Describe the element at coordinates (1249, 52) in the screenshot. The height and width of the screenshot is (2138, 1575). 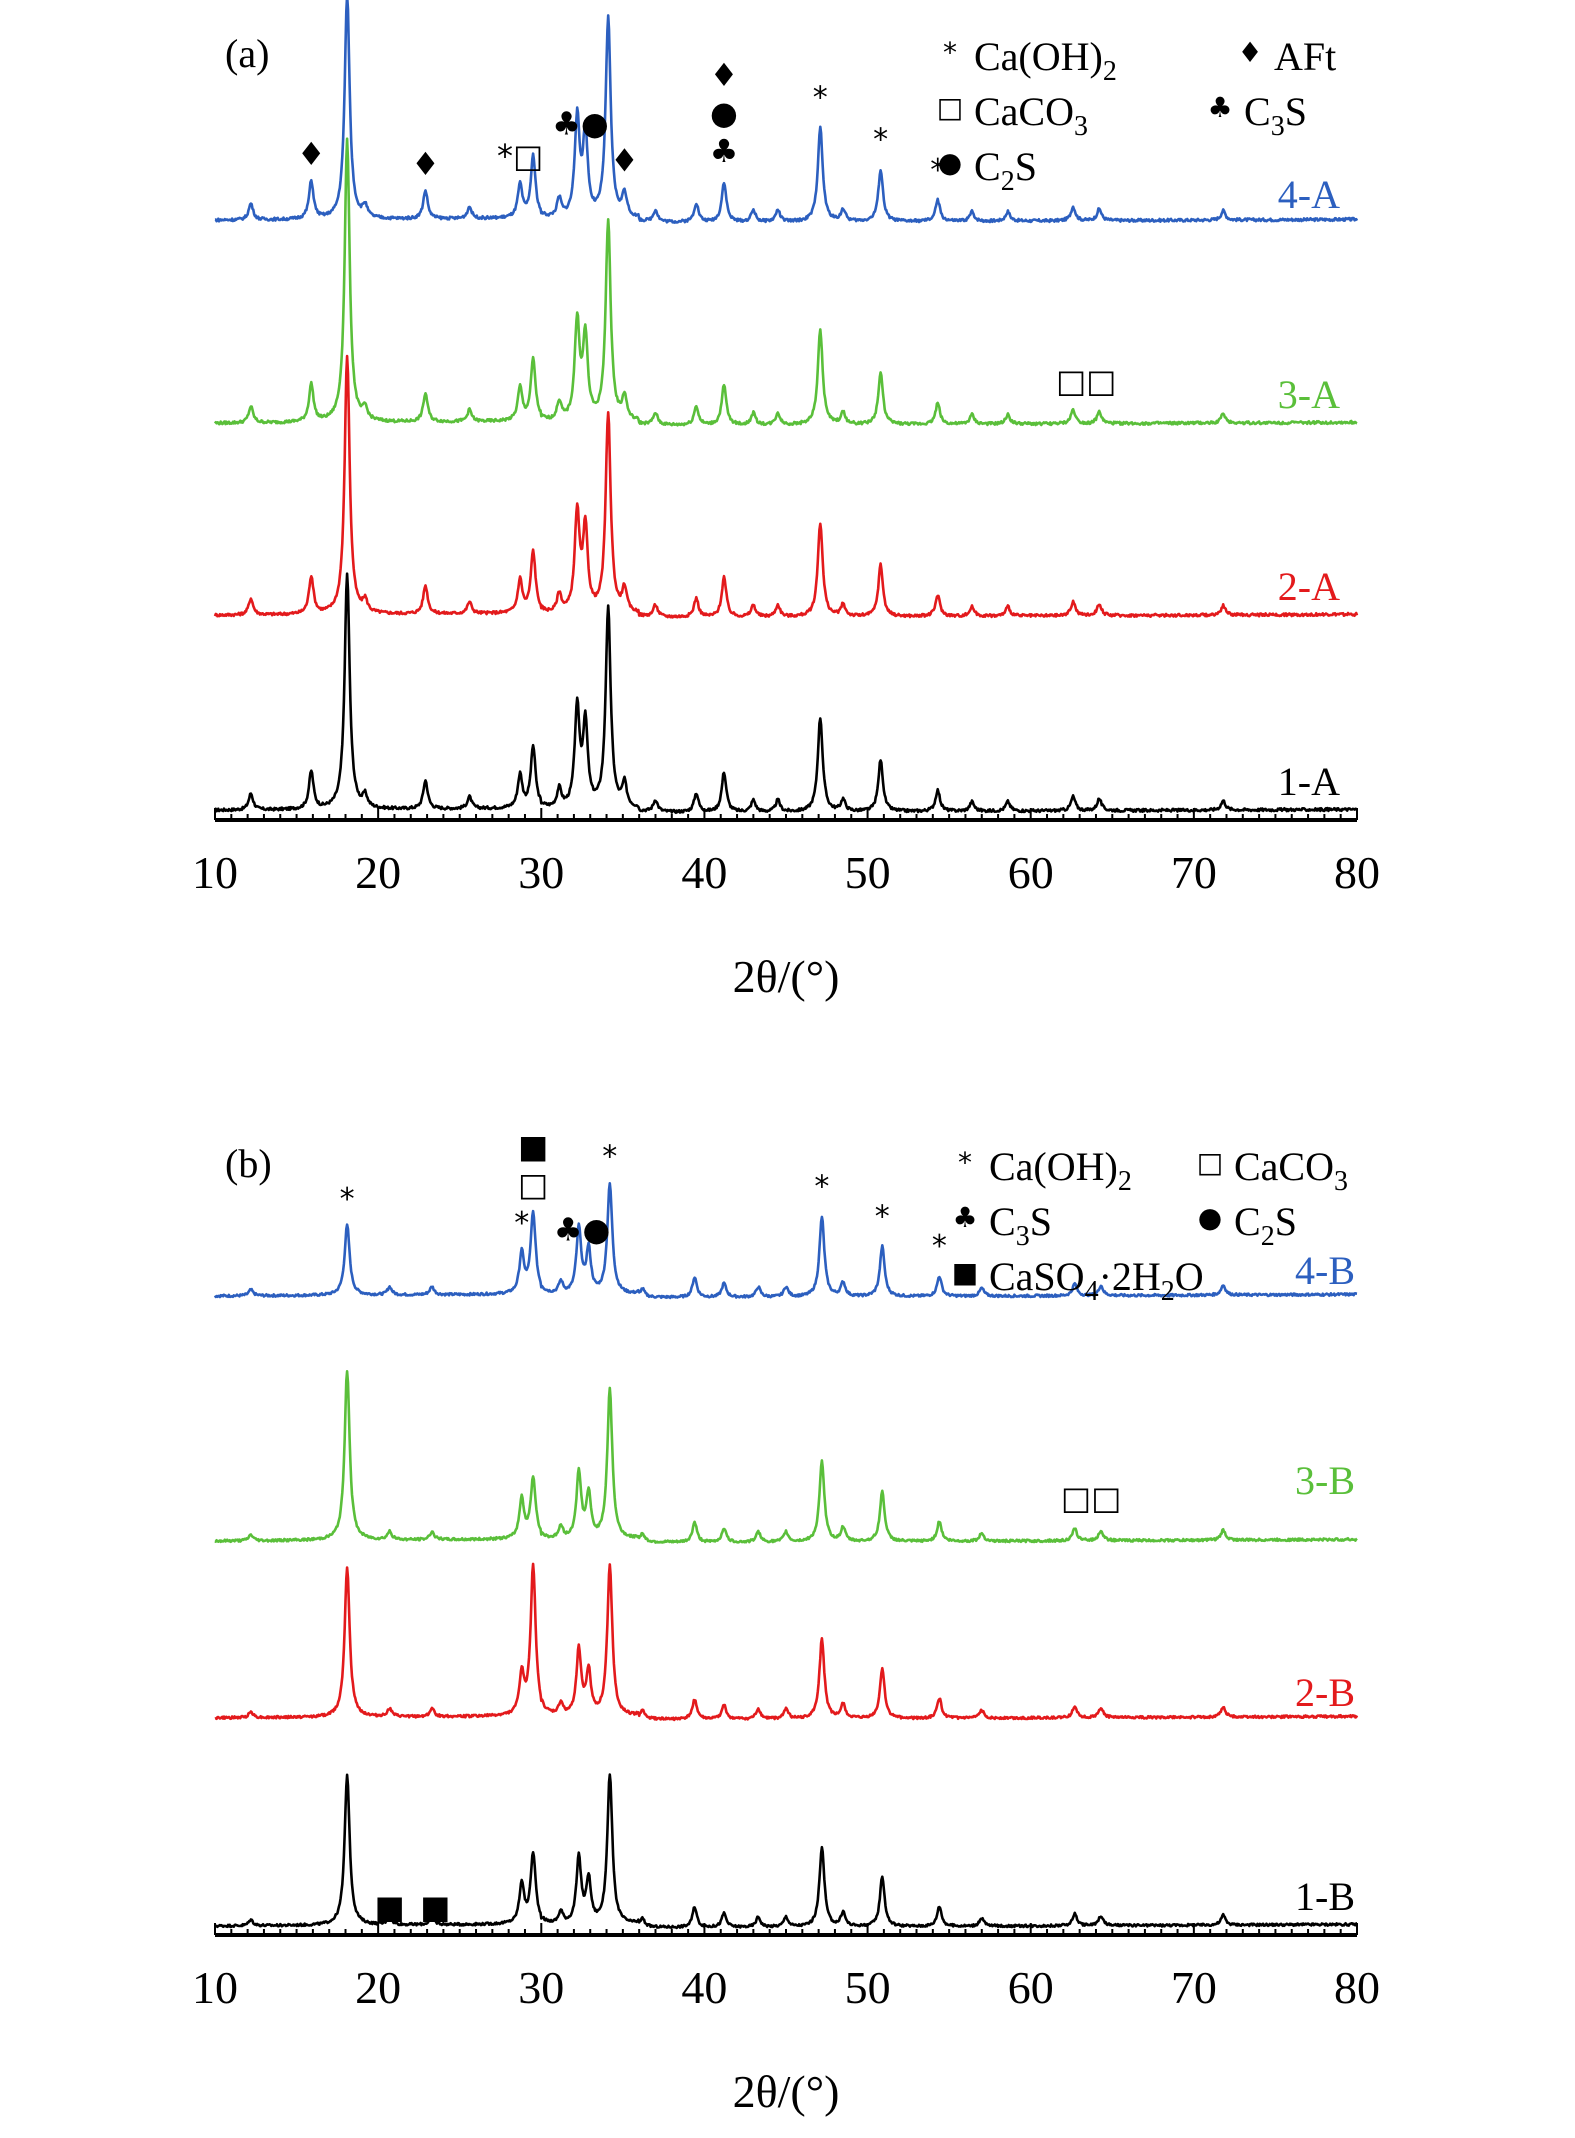
I see `legend-symbol: ♦` at that location.